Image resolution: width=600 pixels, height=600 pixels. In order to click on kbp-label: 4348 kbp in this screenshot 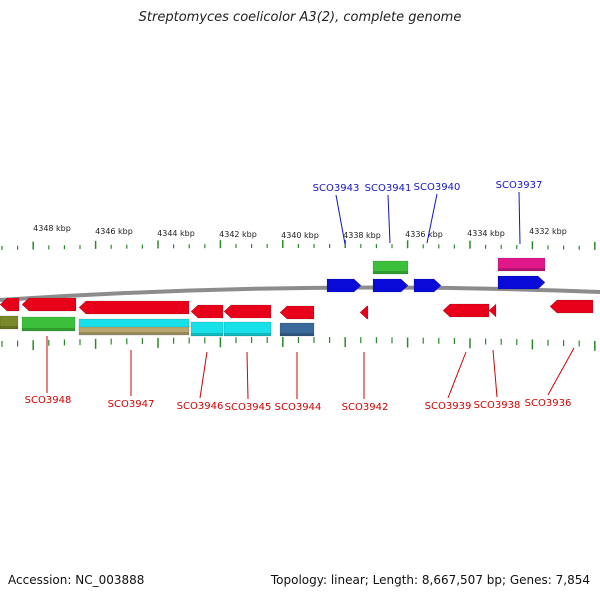, I will do `click(52, 228)`.